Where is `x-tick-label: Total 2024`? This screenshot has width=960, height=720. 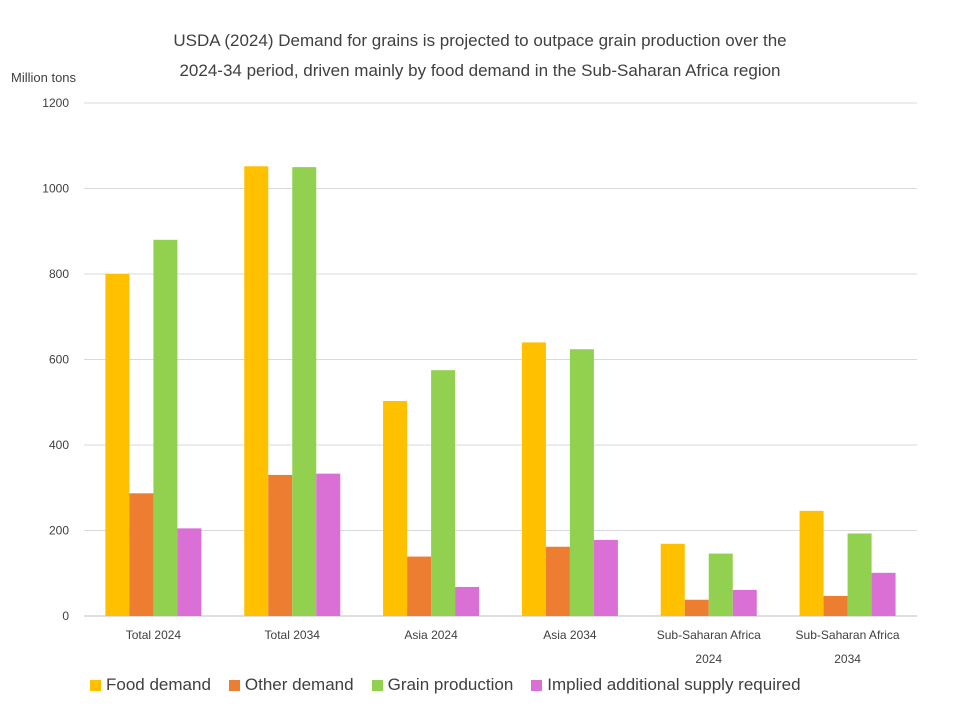
x-tick-label: Total 2024 is located at coordinates (154, 635).